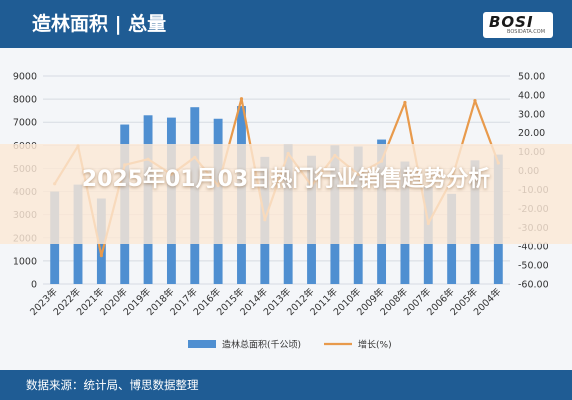 The width and height of the screenshot is (572, 400). What do you see at coordinates (25, 123) in the screenshot?
I see `y-left-tick-label: 7000` at bounding box center [25, 123].